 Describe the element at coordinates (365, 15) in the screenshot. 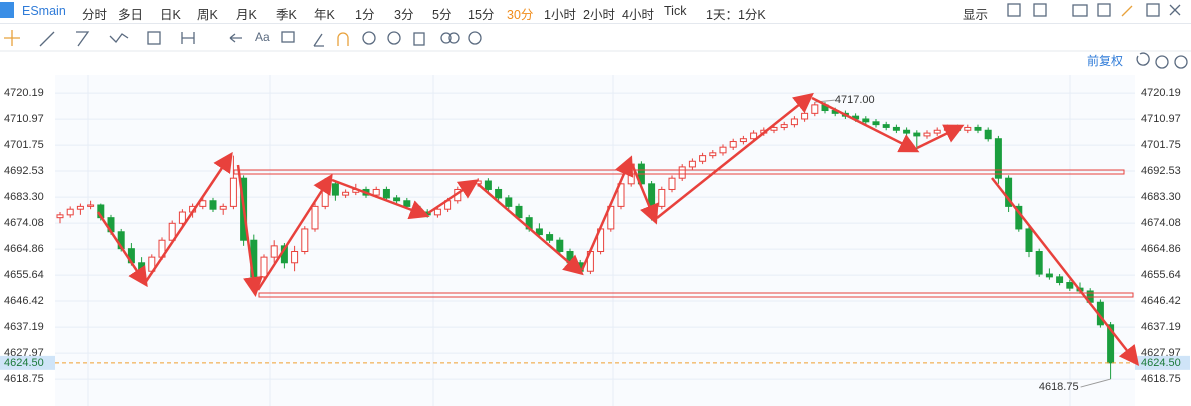

I see `period-tab: 1分` at that location.